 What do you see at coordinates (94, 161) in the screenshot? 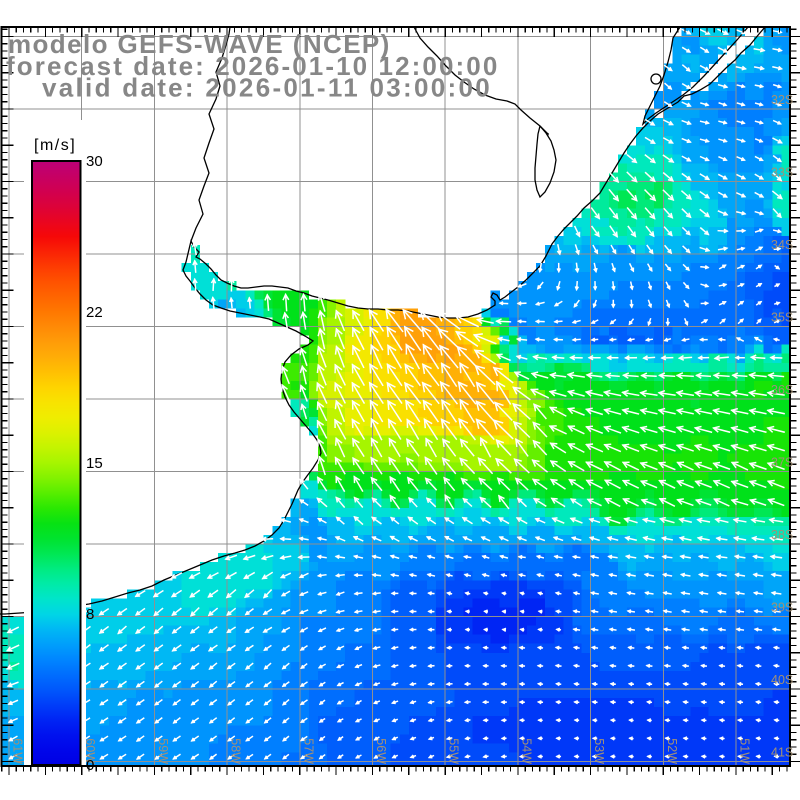
I see `svg-text: 30` at bounding box center [94, 161].